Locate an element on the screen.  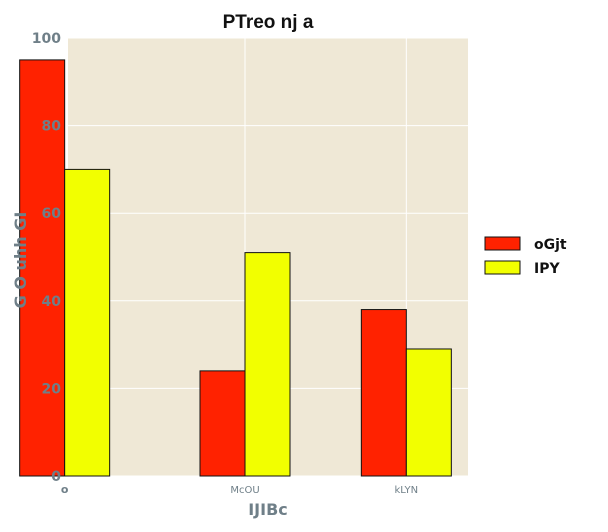
x-axis-label: IJIBc is located at coordinates (268, 509).